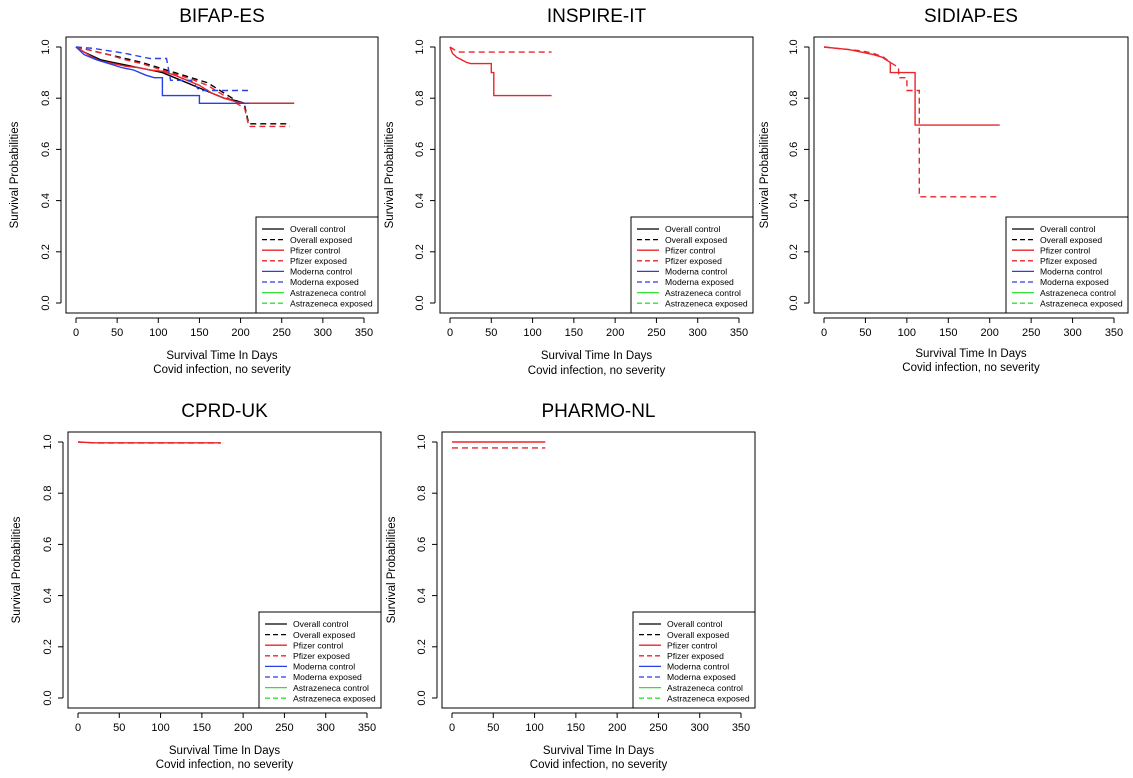  What do you see at coordinates (420, 302) in the screenshot?
I see `y-tick-label: 0.0` at bounding box center [420, 302].